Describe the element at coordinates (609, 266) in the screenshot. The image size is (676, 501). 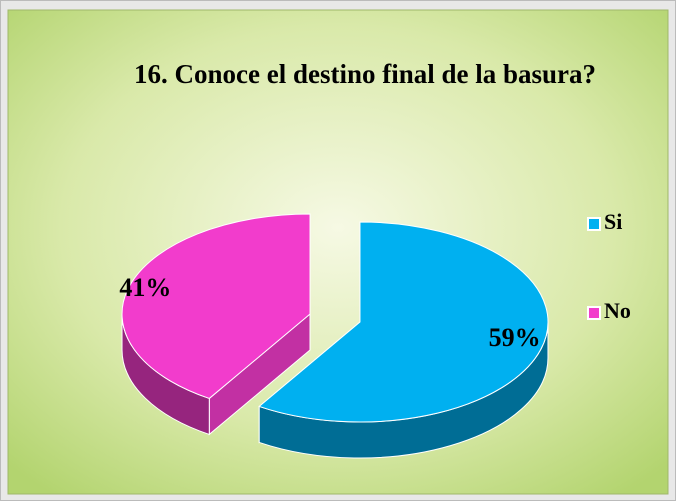
I see `legend: Si No` at that location.